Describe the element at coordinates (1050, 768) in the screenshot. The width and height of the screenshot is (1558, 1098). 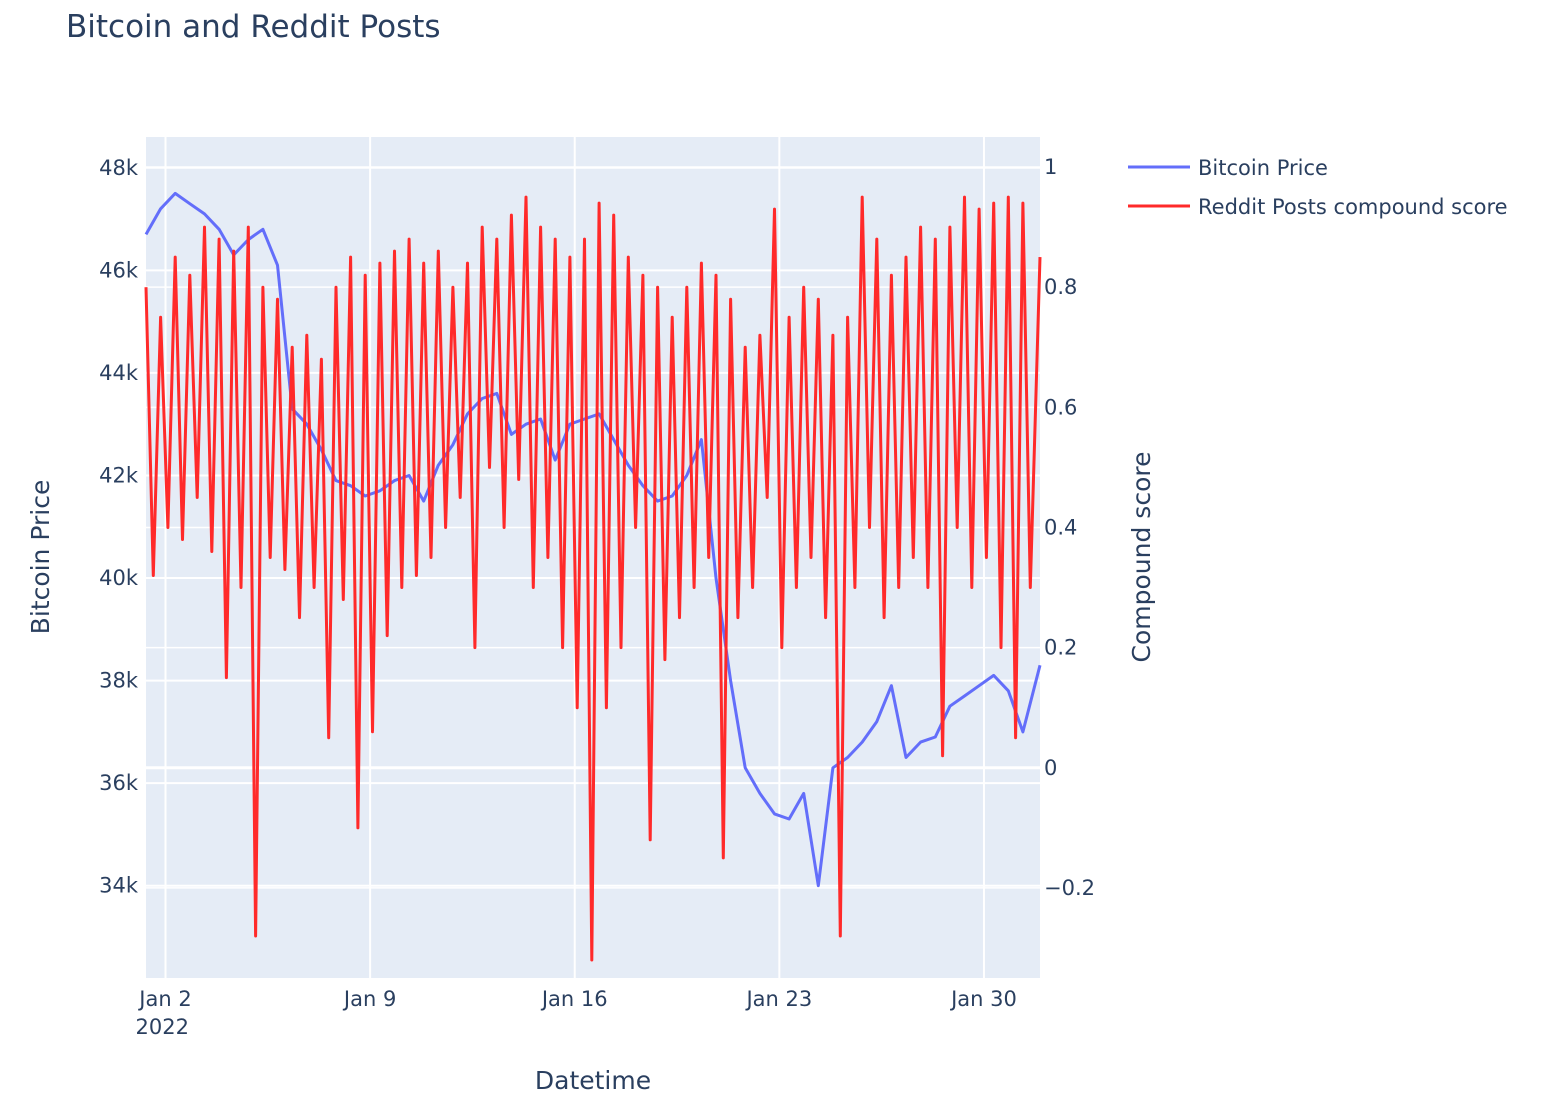
I see `y2-tick-label: 0` at that location.